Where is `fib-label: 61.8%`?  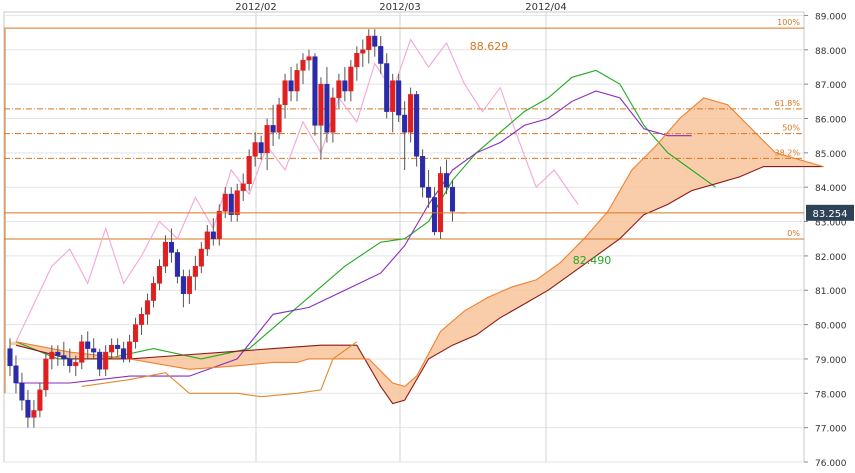
fib-label: 61.8% is located at coordinates (788, 103).